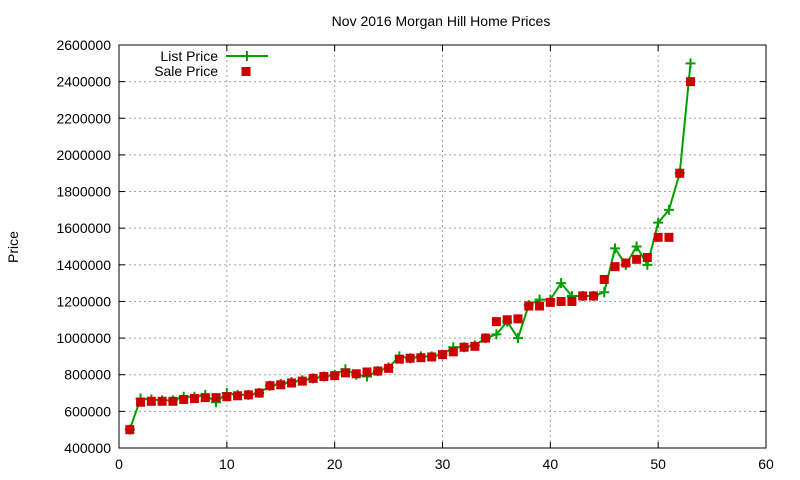 This screenshot has width=800, height=480. Describe the element at coordinates (83, 228) in the screenshot. I see `y-tick-label: 1600000` at that location.